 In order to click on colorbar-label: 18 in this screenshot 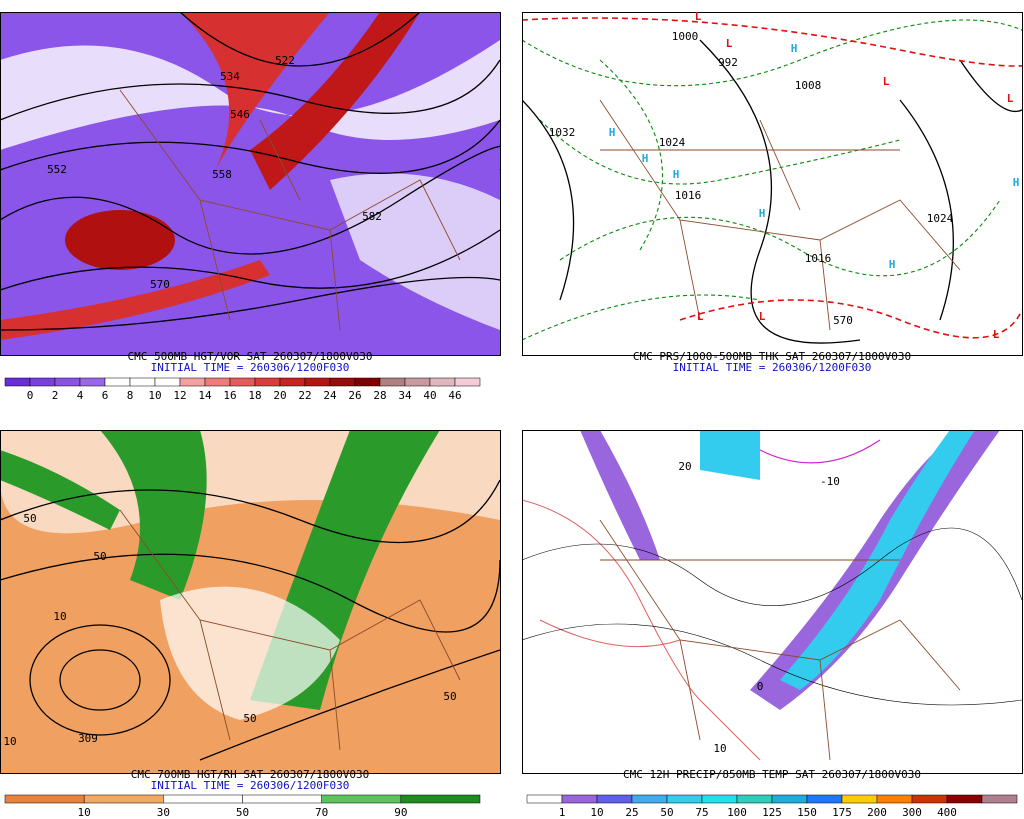, I will do `click(254, 395)`.